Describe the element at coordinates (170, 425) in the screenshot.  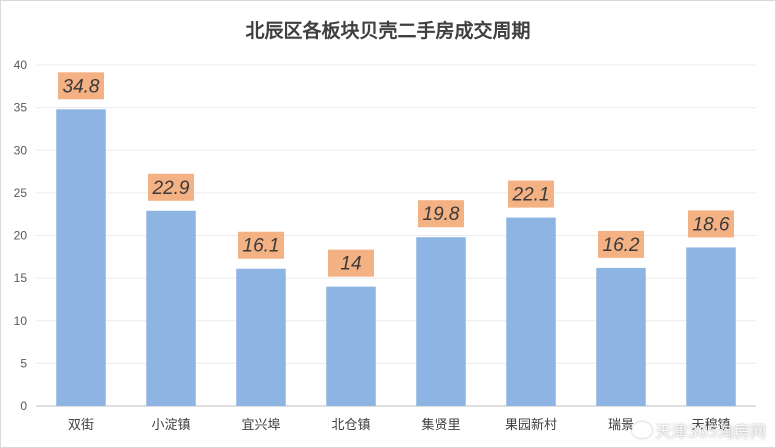
I see `x-tick-label: 小淀镇` at that location.